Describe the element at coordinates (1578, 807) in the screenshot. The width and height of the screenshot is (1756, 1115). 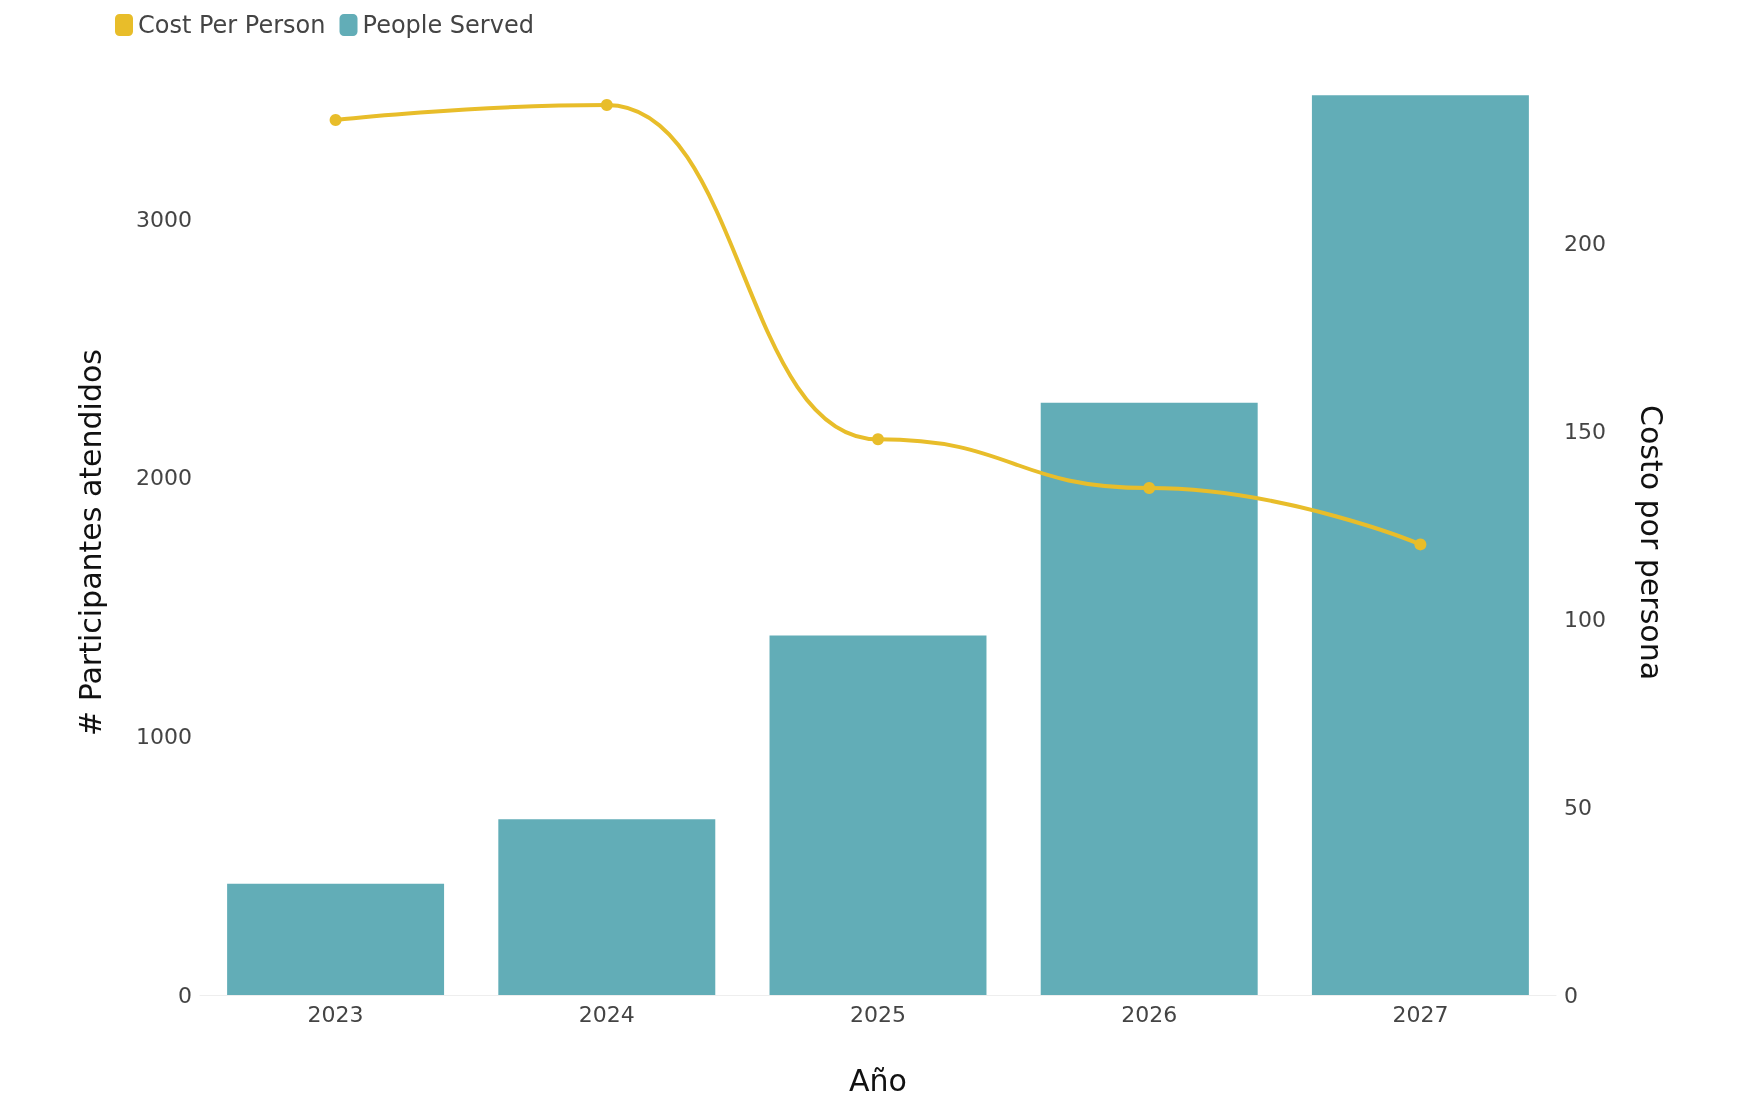
I see `y2-tick-label: 50` at that location.